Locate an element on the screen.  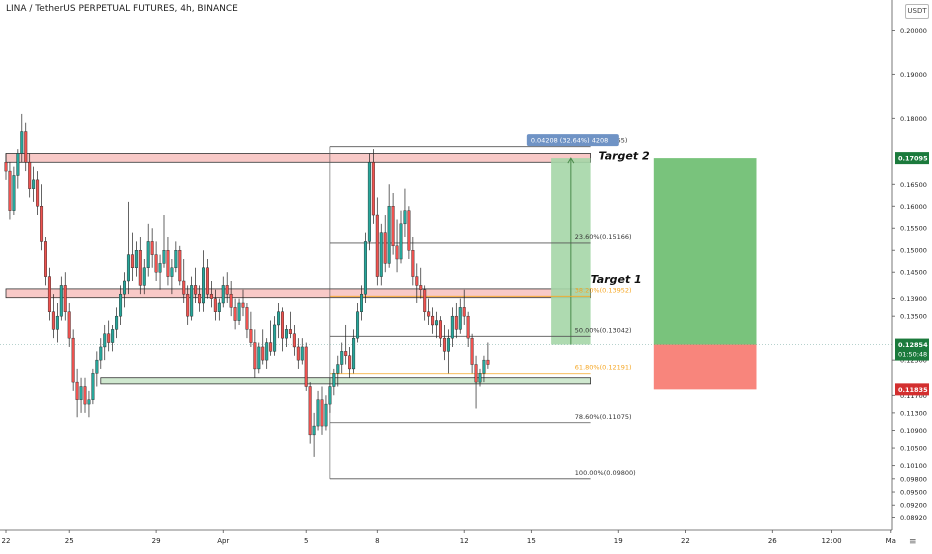
fib-label: 61.80%(0.12191) is located at coordinates (603, 368).